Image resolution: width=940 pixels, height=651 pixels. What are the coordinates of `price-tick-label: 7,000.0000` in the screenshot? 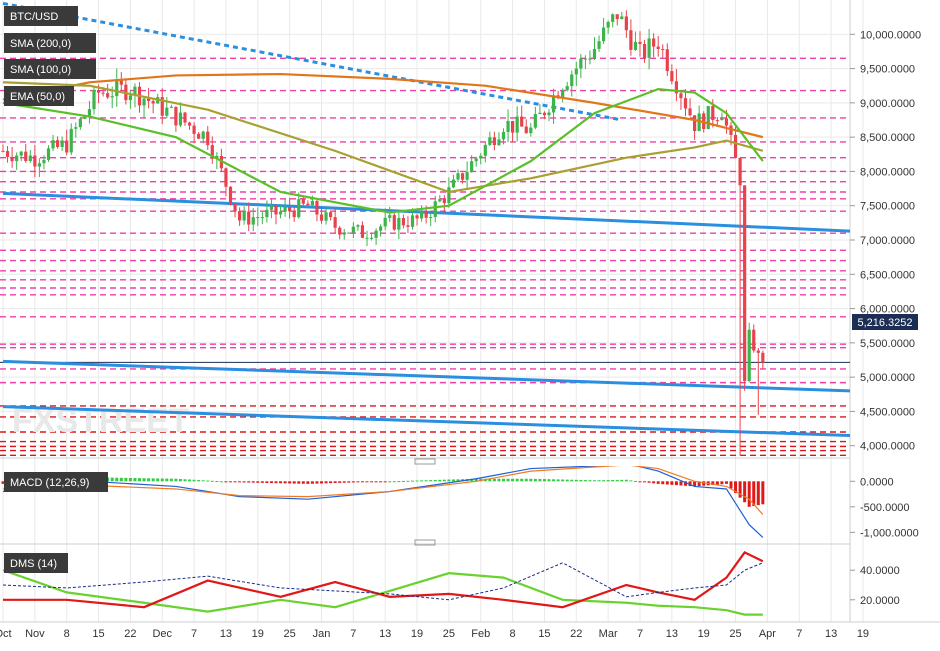 It's located at (887, 241).